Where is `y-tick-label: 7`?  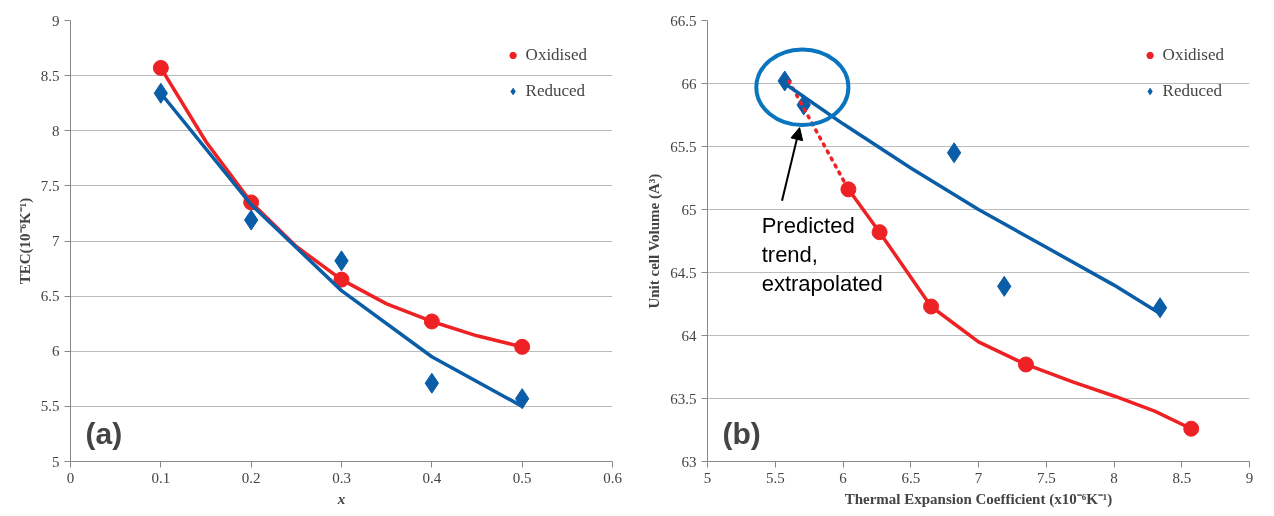 y-tick-label: 7 is located at coordinates (56, 241).